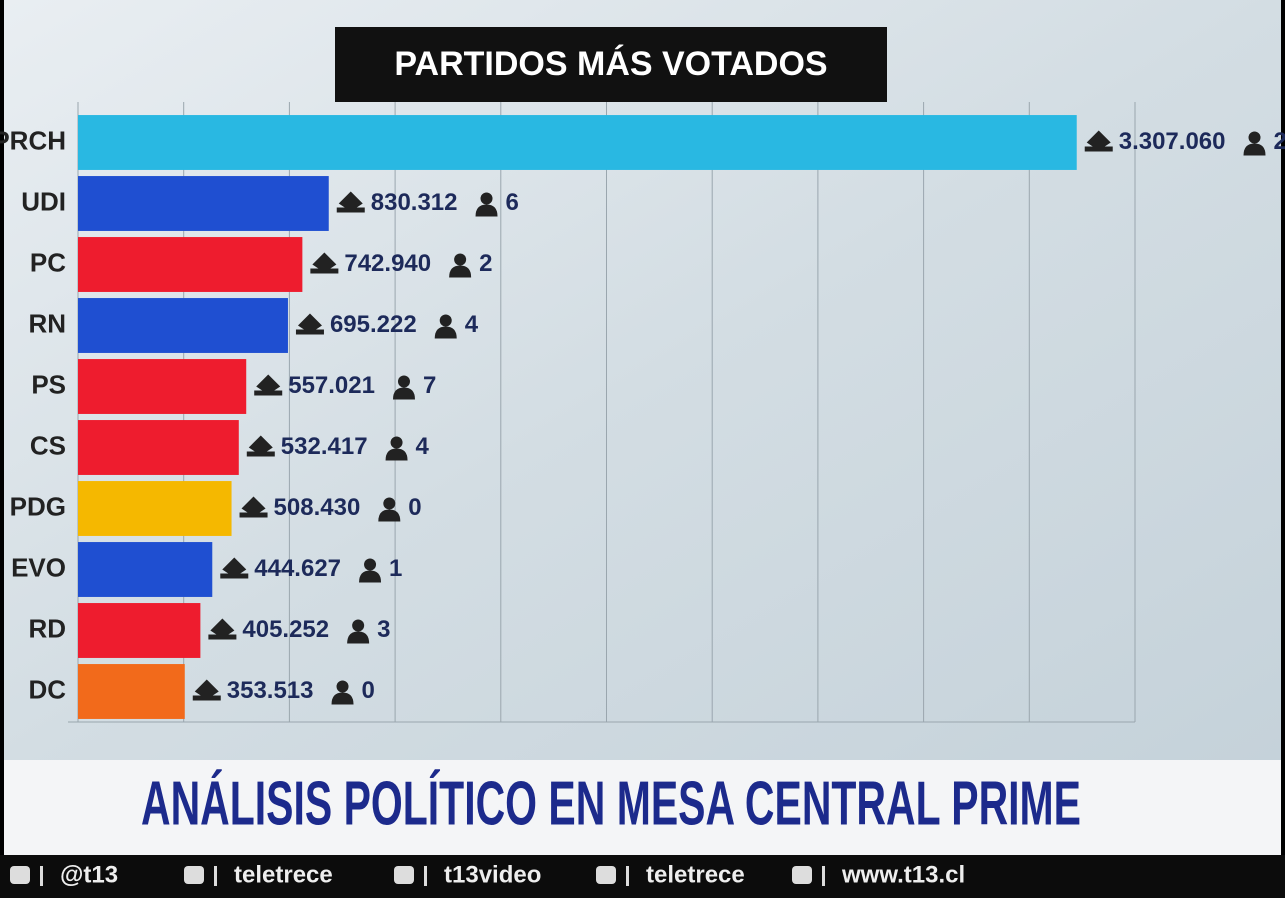 The width and height of the screenshot is (1285, 898). I want to click on y-tick-label: PC, so click(48, 262).